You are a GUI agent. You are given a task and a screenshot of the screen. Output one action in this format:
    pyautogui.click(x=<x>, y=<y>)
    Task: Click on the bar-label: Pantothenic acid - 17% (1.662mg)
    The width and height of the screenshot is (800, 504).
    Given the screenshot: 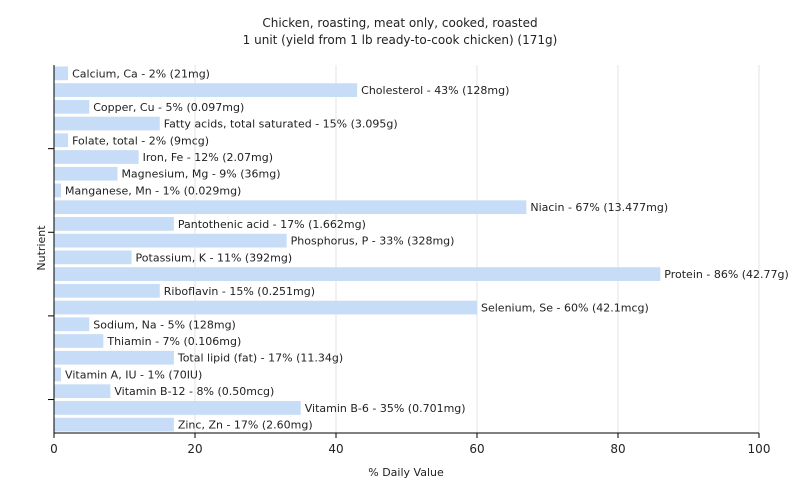 What is the action you would take?
    pyautogui.click(x=272, y=224)
    